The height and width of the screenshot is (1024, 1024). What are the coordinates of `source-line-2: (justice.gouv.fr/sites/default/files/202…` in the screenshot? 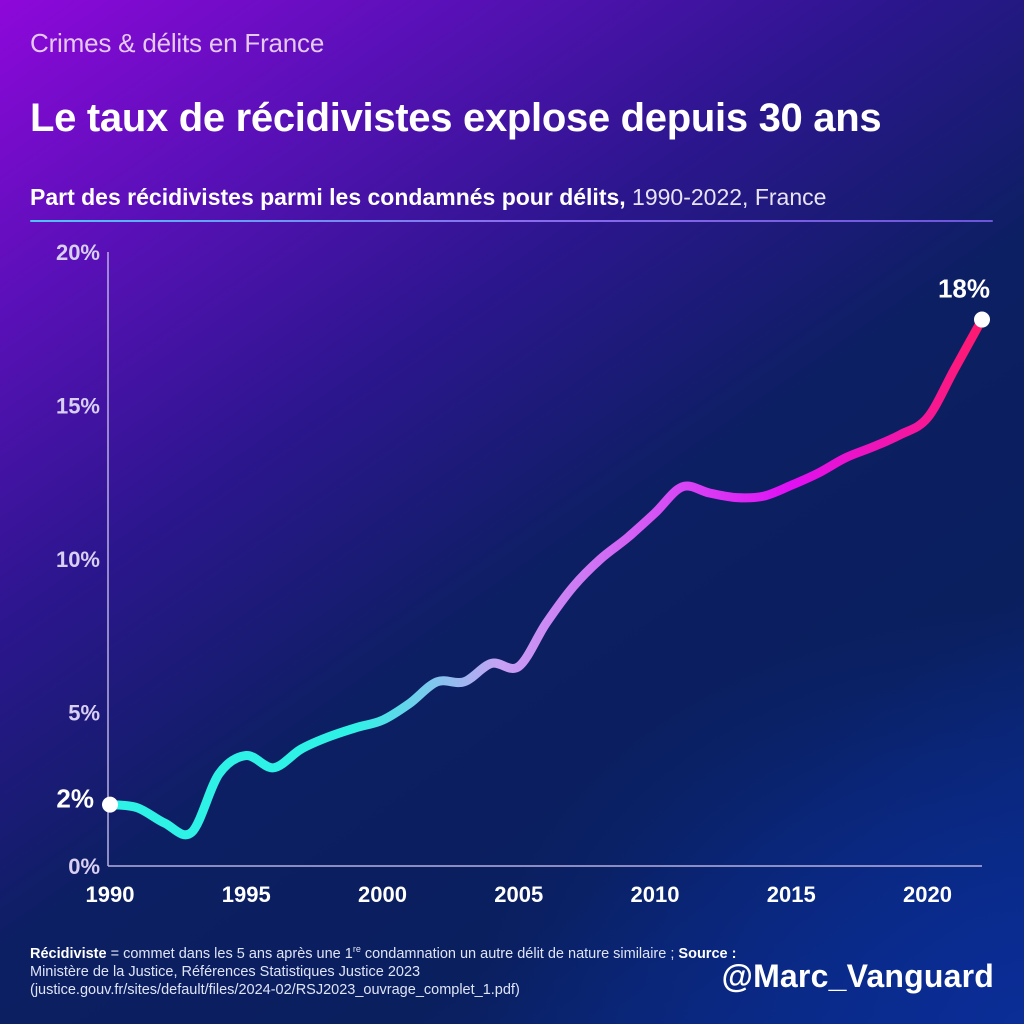 It's located at (275, 989).